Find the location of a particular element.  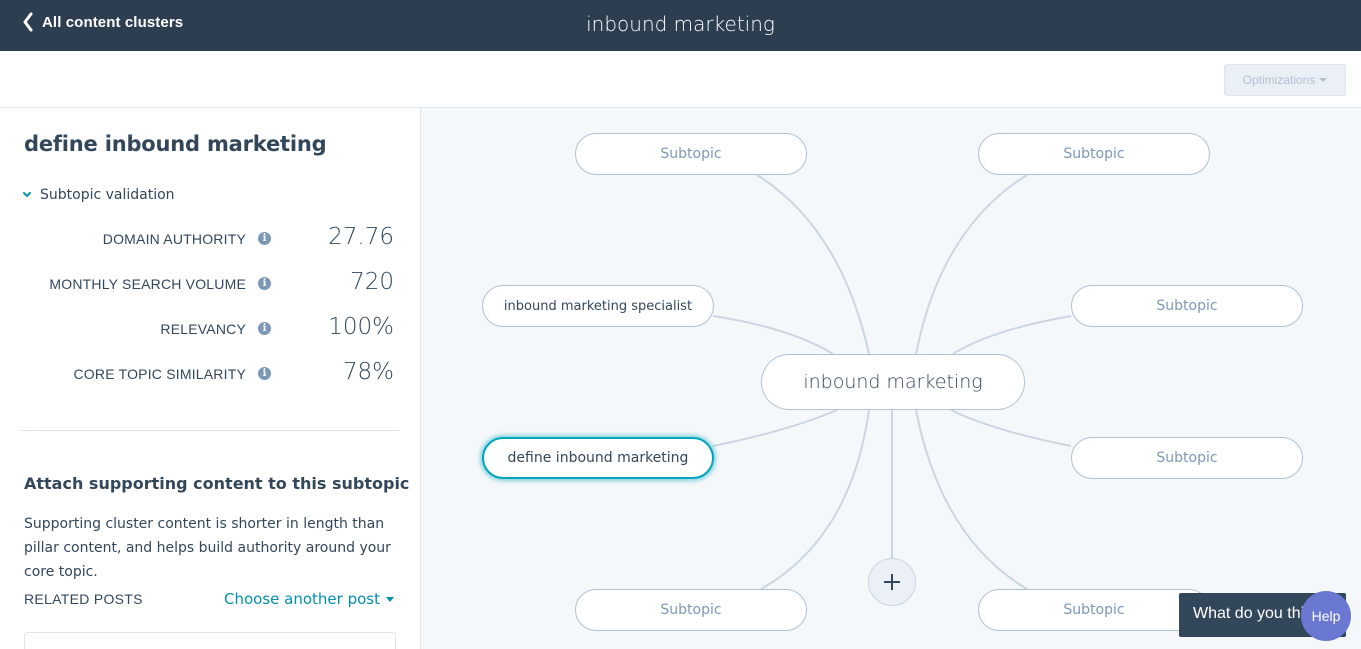

metric-value: 27.76 is located at coordinates (361, 237).